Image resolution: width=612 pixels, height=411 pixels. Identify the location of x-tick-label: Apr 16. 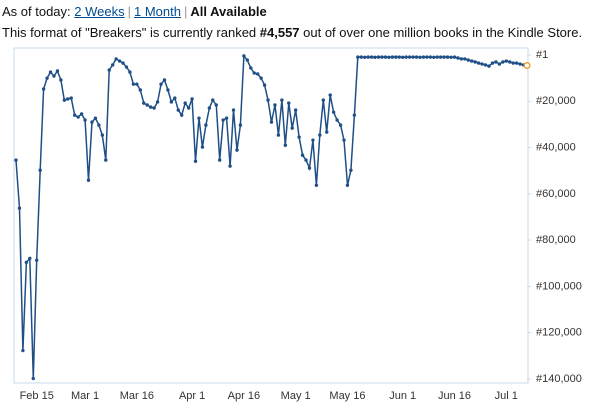
(244, 396).